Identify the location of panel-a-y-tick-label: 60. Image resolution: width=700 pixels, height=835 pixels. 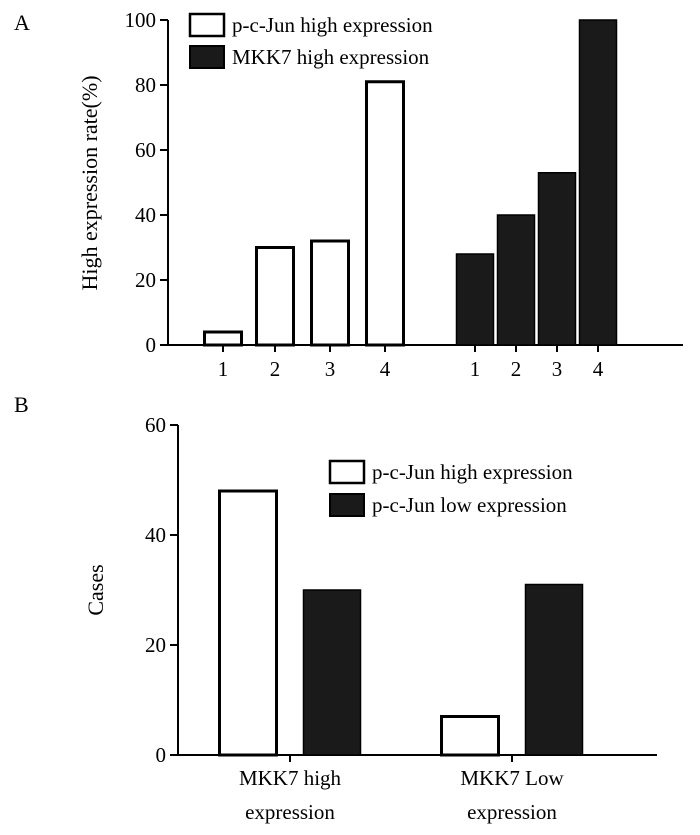
(145, 150).